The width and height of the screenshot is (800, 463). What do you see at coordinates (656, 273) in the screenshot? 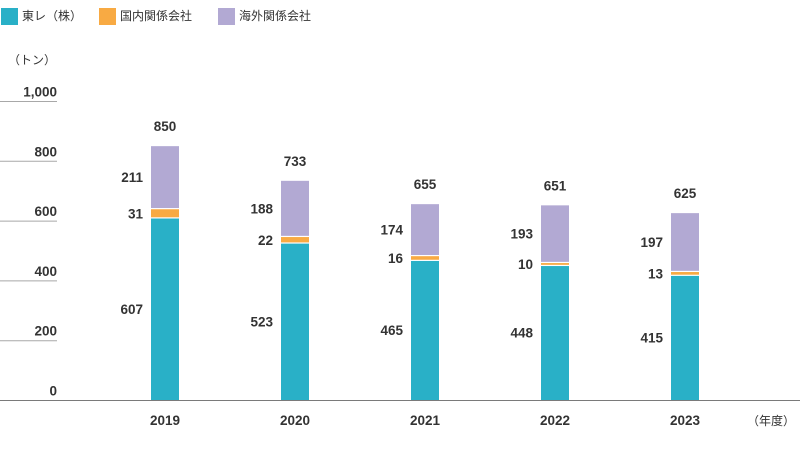
I see `value-label-2023-series-1: 13` at bounding box center [656, 273].